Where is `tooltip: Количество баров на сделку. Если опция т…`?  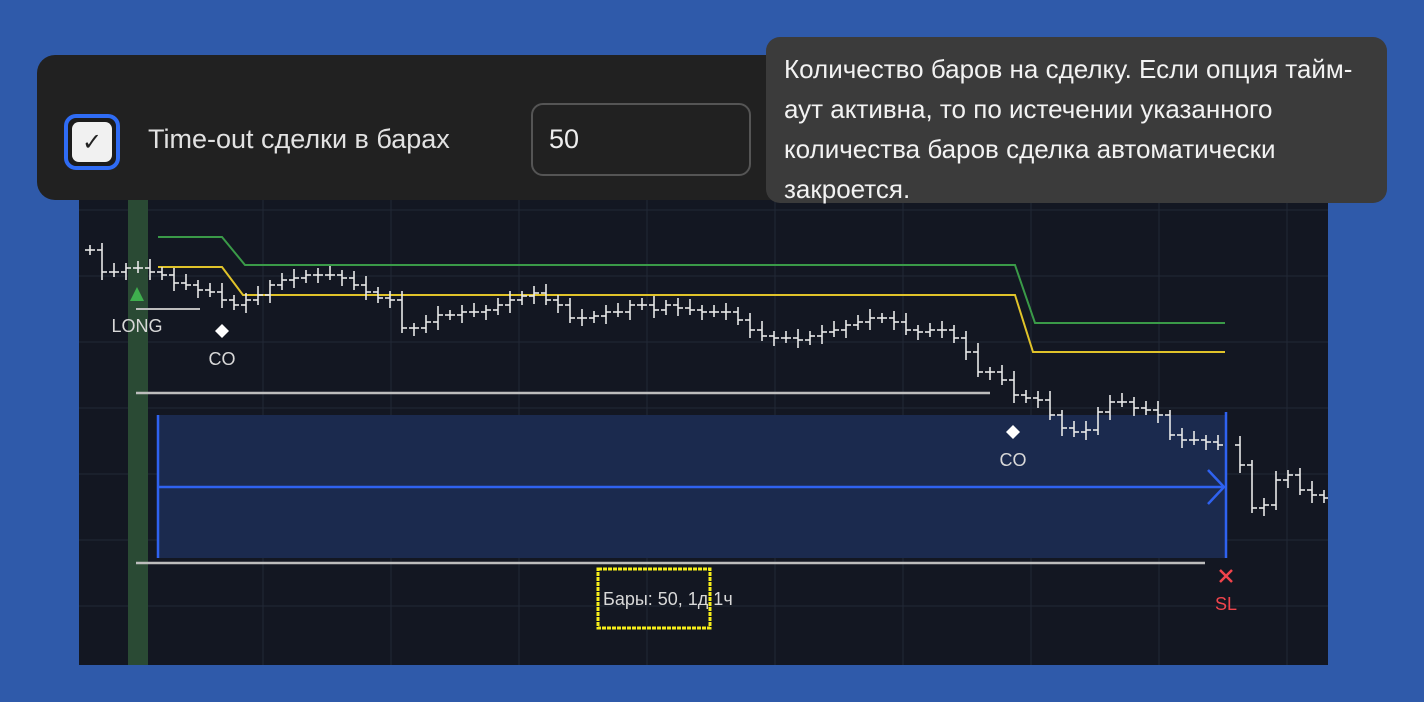 tooltip: Количество баров на сделку. Если опция т… is located at coordinates (1076, 120).